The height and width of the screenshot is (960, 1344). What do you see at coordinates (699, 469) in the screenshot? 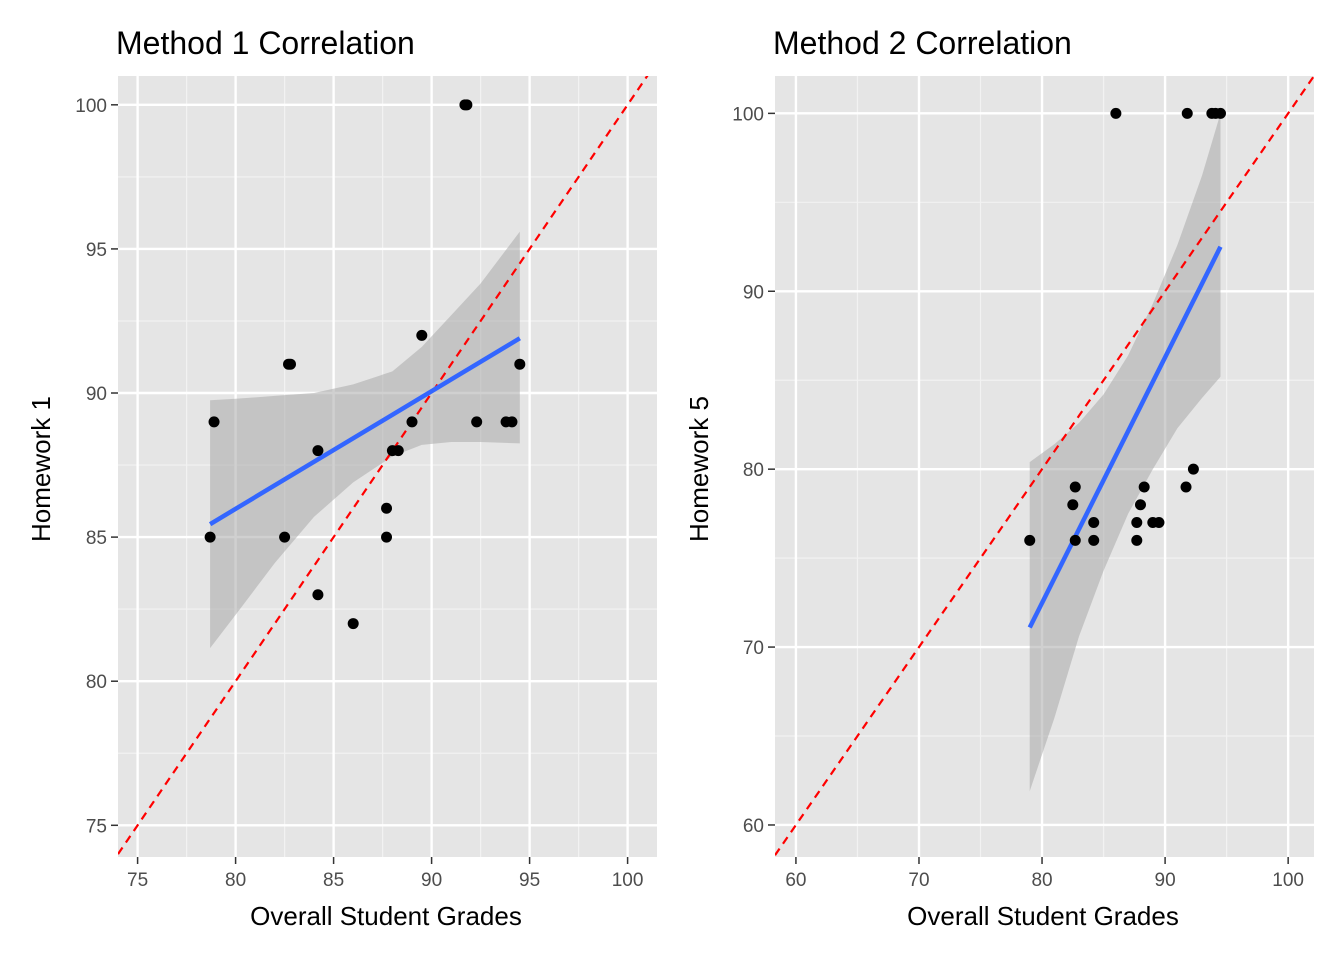
I see `method-2-y-axis-title: Homework 5` at bounding box center [699, 469].